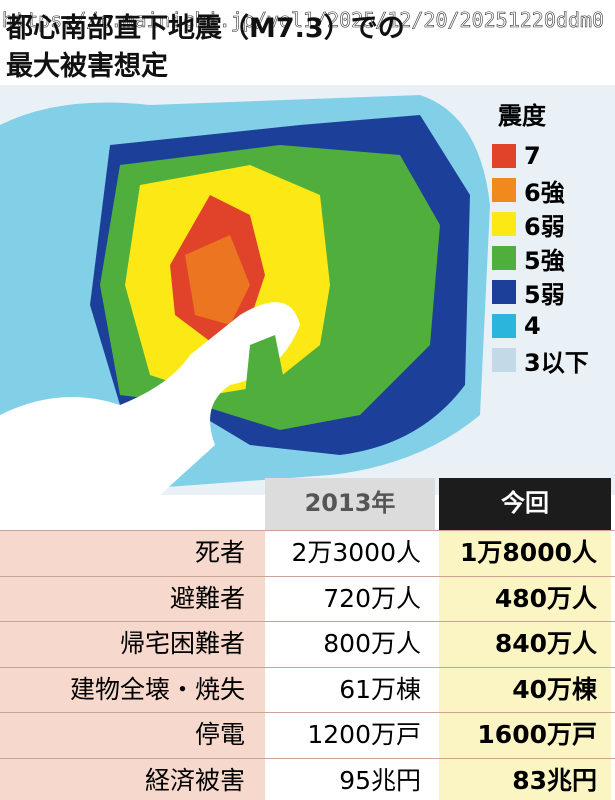 The image size is (615, 800). Describe the element at coordinates (132, 690) in the screenshot. I see `row-label: 建物全壊・焼失` at that location.